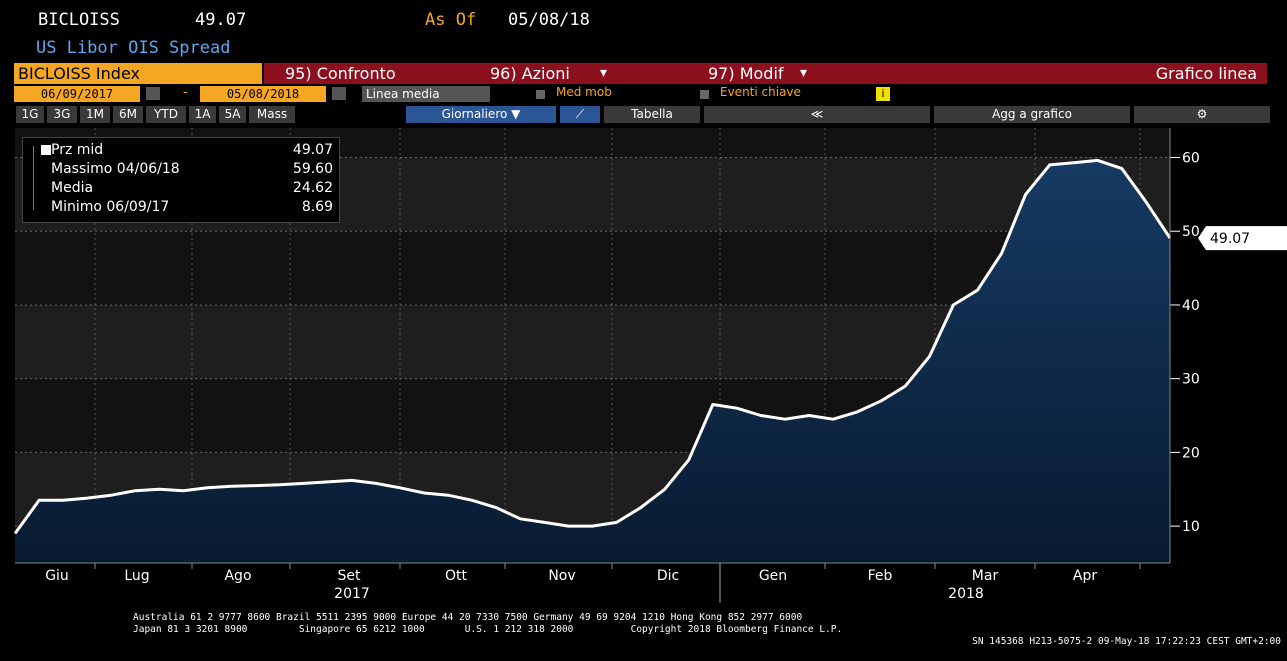 This screenshot has width=1287, height=661. I want to click on legend-label: Minimo 06/09/17, so click(110, 207).